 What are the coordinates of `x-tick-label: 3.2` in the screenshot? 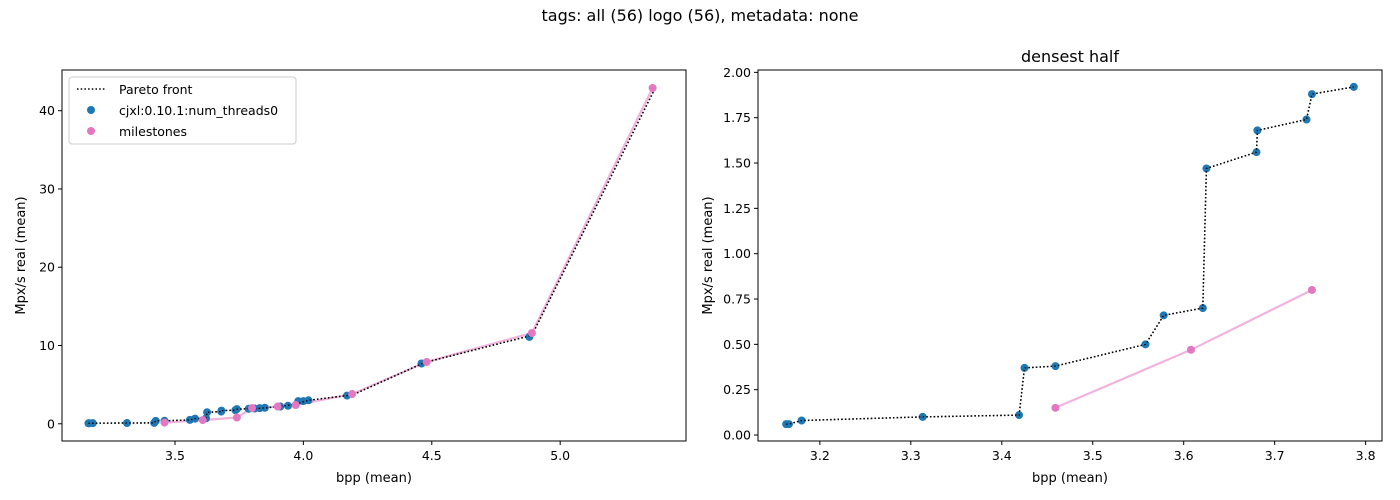 It's located at (820, 455).